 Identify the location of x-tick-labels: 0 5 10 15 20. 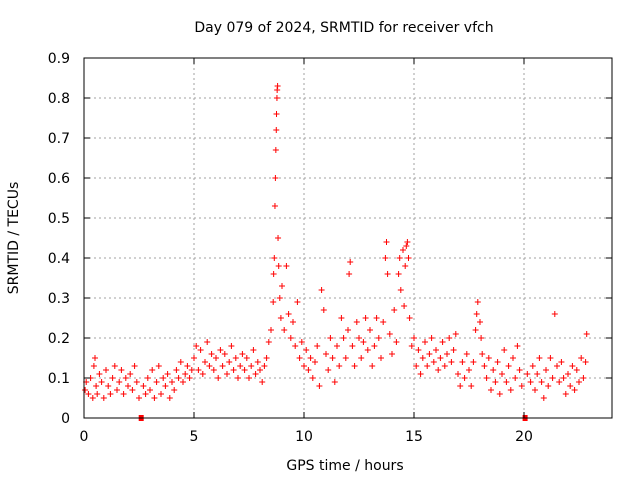
(306, 437).